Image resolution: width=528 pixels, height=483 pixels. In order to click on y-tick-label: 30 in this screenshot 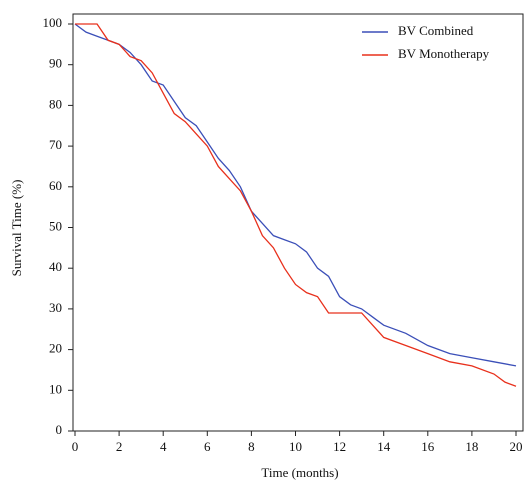, I will do `click(55, 307)`.